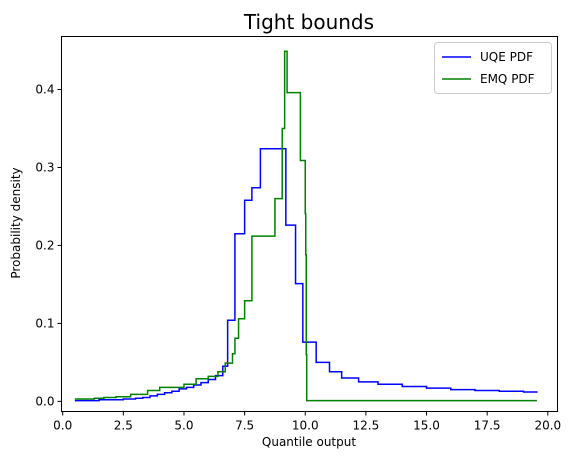 This screenshot has width=571, height=460. I want to click on y-axis-label: Probability density, so click(16, 222).